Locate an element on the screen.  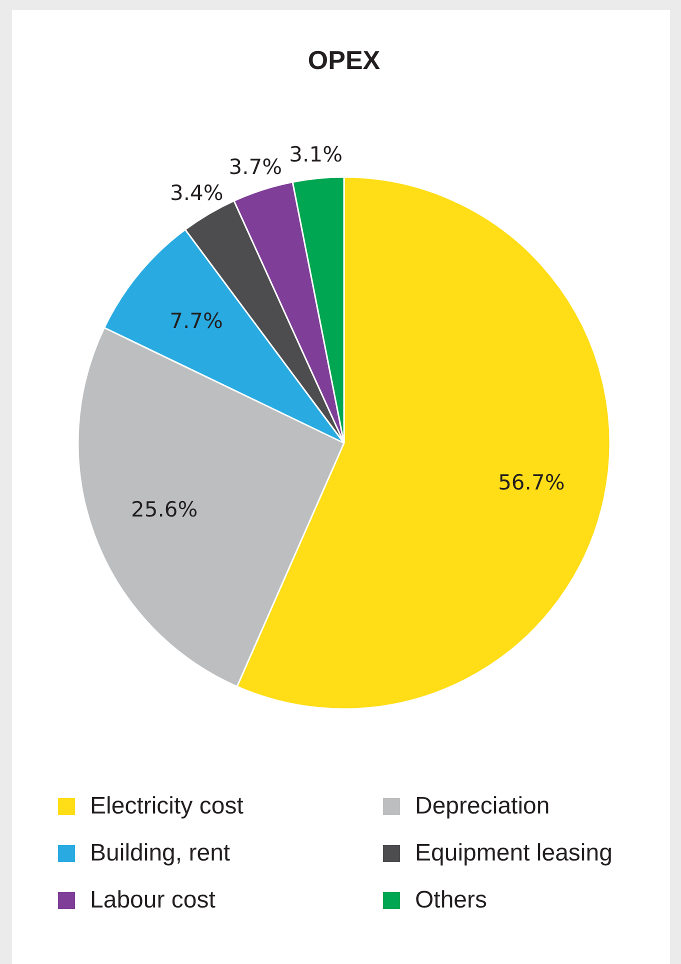
legend-label: Depreciation is located at coordinates (482, 806).